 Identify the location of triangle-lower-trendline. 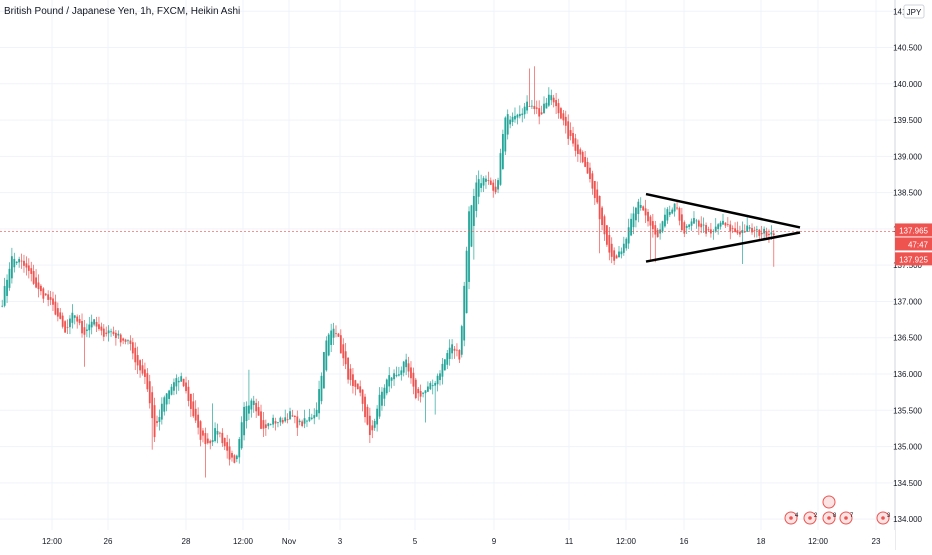
(723, 247).